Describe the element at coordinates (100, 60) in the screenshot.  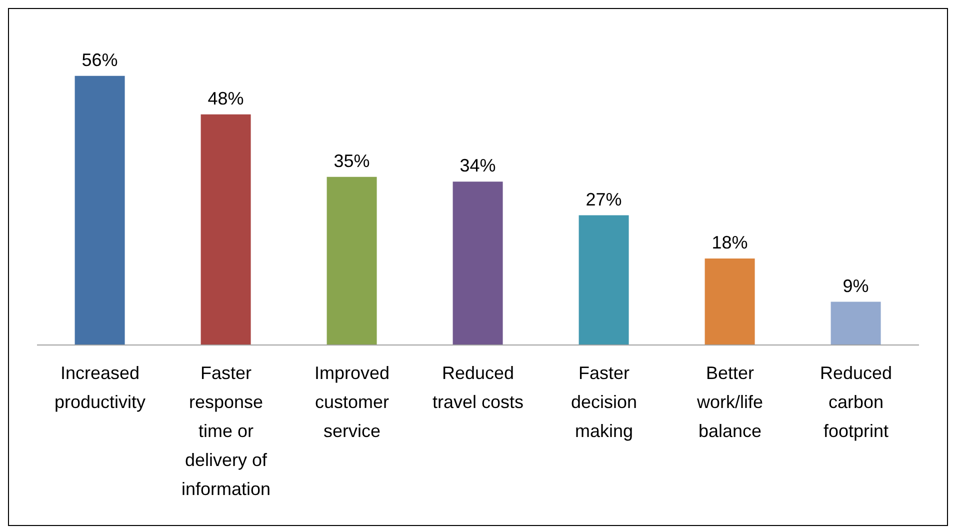
I see `data-label: 56%` at that location.